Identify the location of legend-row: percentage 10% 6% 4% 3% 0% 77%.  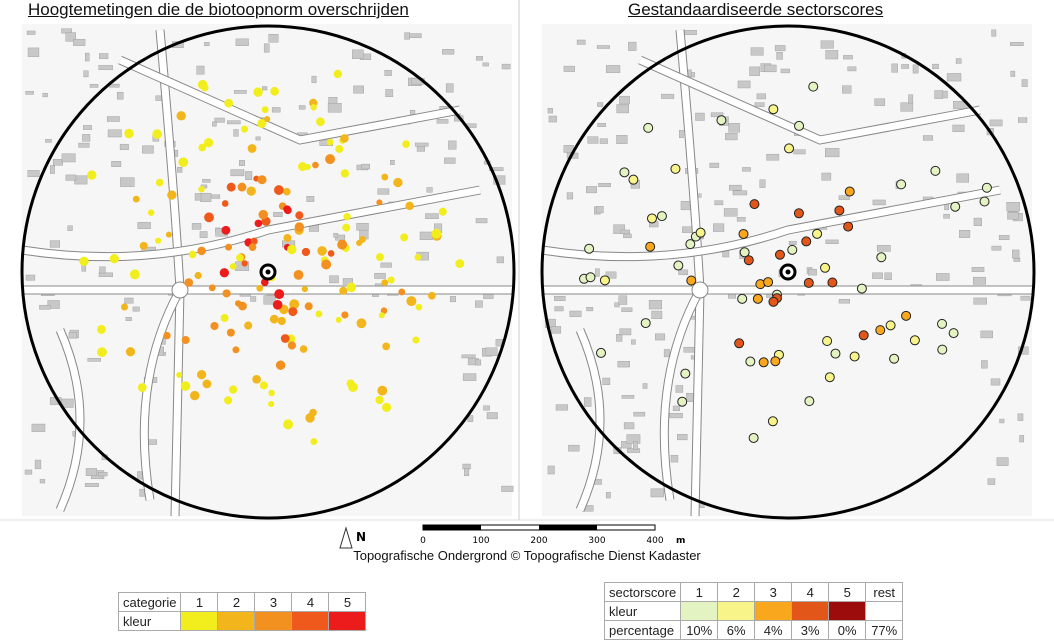
(753, 630).